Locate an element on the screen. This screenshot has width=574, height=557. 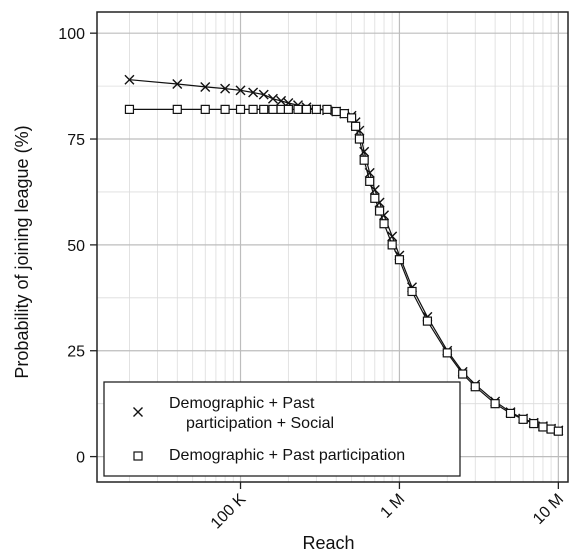
y-tick-label: 25 is located at coordinates (76, 352).